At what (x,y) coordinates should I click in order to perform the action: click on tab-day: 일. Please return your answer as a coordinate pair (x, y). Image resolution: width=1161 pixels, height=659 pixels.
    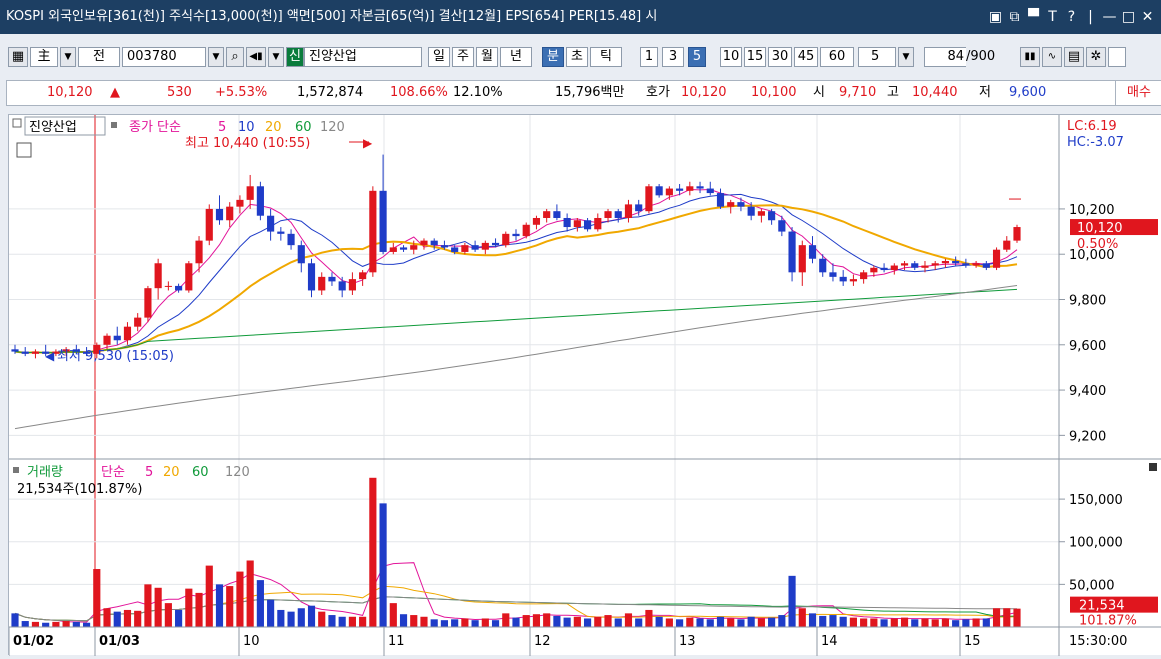
    Looking at the image, I should click on (439, 57).